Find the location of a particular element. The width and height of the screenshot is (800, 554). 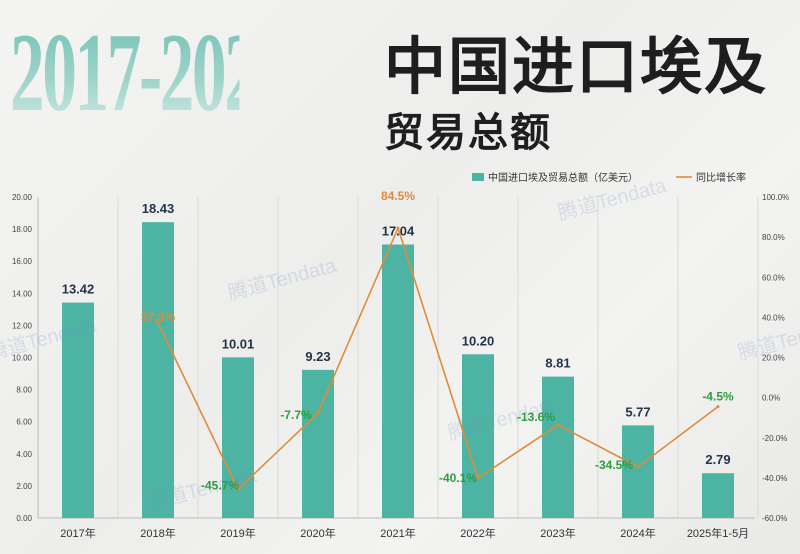

growth-value-label: -45.7% is located at coordinates (220, 485).